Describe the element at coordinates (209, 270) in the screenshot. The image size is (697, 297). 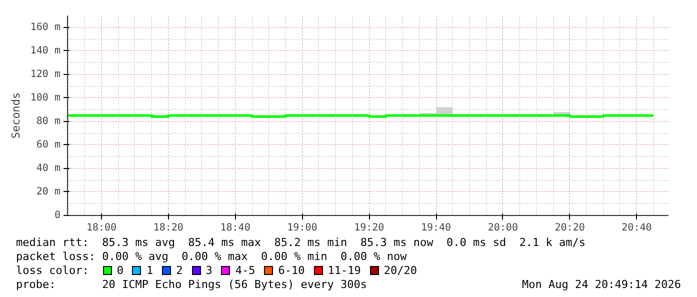
I see `legend-label: 3` at that location.